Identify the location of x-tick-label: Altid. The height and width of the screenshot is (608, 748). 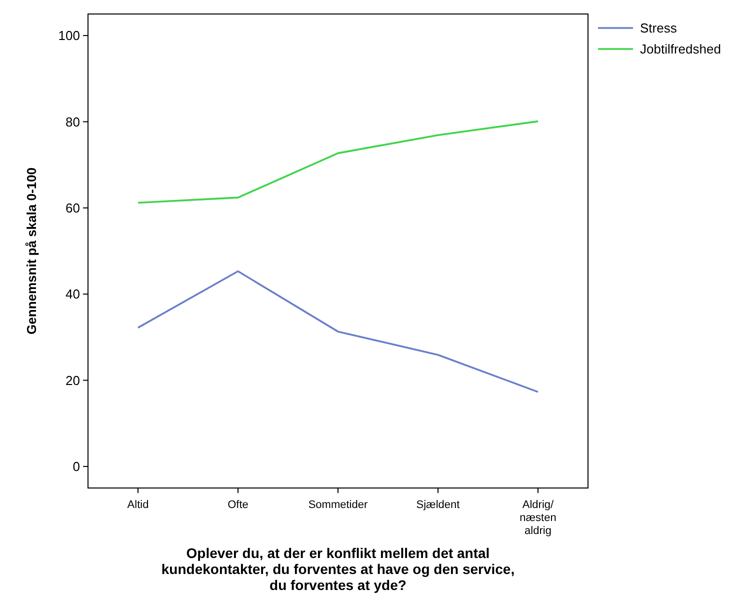
(138, 505).